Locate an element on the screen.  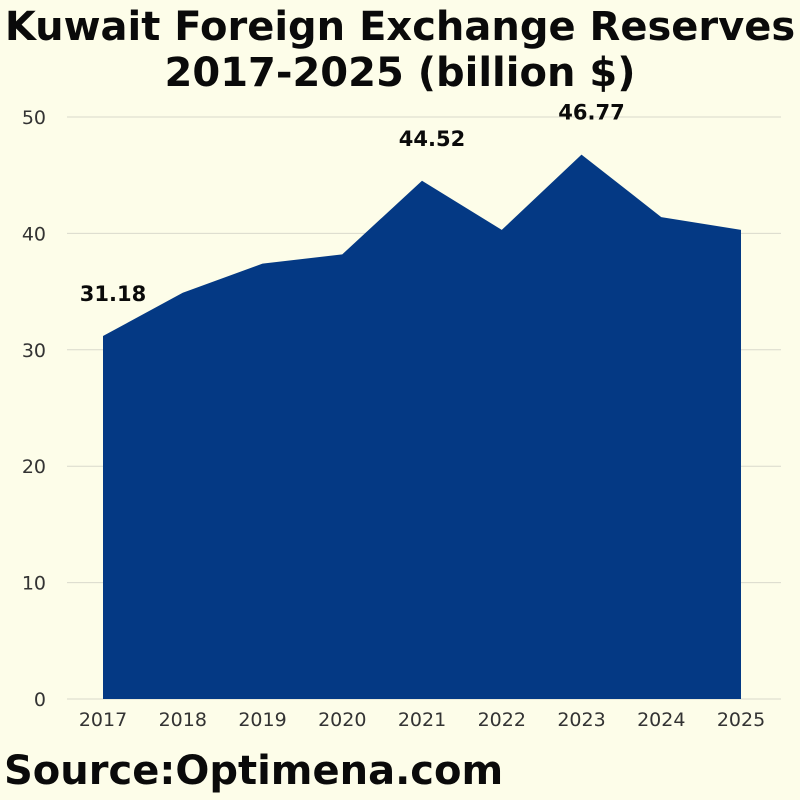
y-tick-label-50: 50 is located at coordinates (34, 118).